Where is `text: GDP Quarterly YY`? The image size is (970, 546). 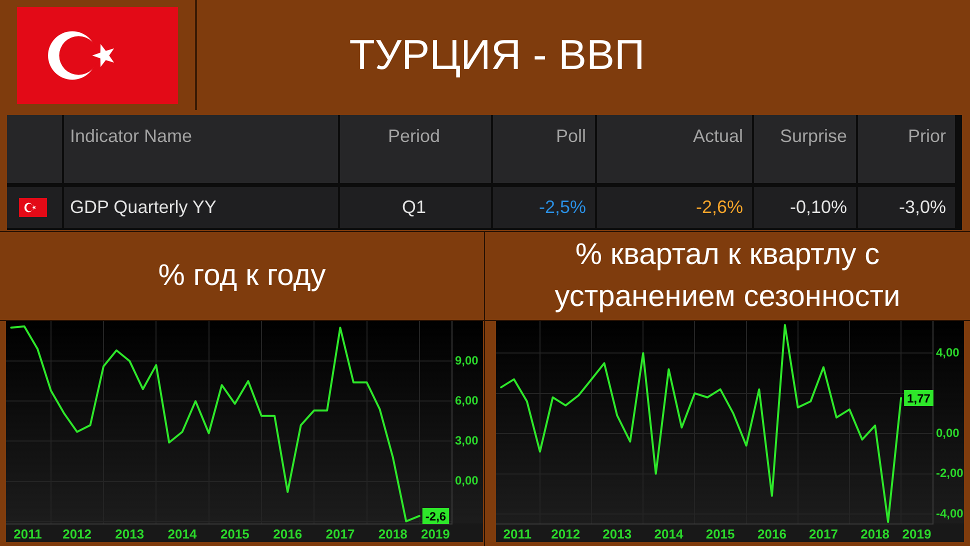
text: GDP Quarterly YY is located at coordinates (143, 207).